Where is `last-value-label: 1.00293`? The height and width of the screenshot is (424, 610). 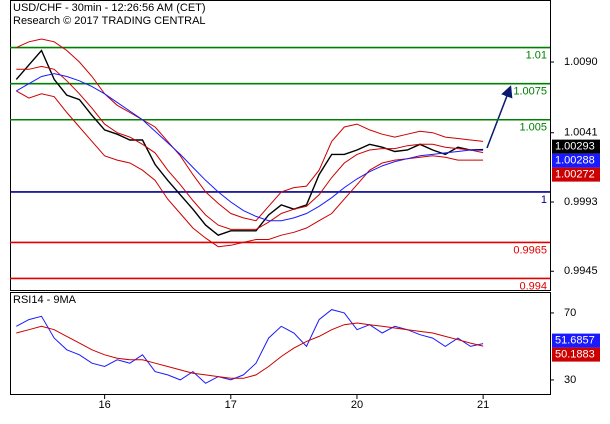 last-value-label: 1.00293 is located at coordinates (575, 147).